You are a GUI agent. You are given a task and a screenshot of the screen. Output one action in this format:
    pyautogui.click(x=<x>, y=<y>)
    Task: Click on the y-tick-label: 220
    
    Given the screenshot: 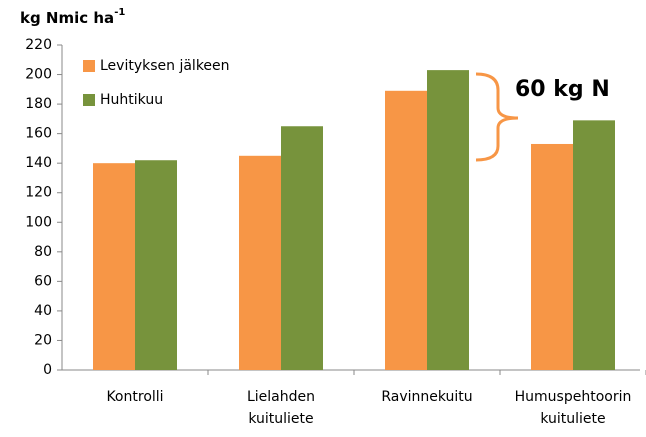 What is the action you would take?
    pyautogui.click(x=38, y=45)
    